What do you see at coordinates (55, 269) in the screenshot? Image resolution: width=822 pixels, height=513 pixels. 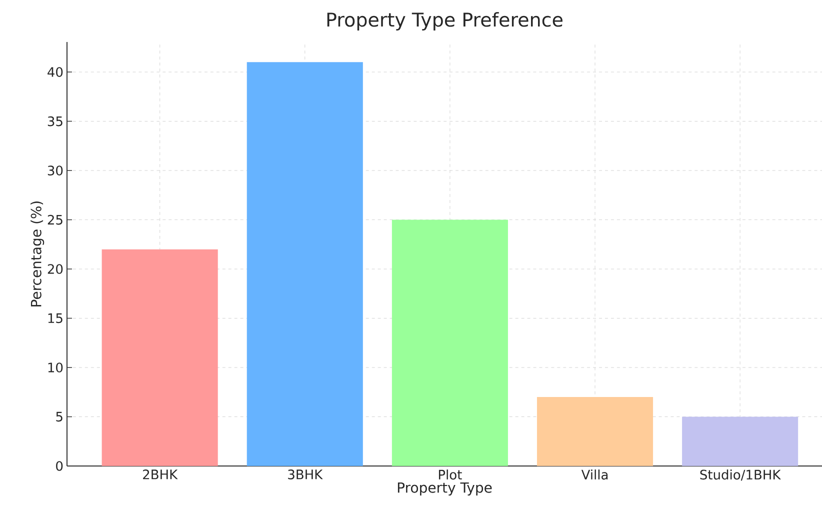 I see `y-tick-label: 20` at bounding box center [55, 269].